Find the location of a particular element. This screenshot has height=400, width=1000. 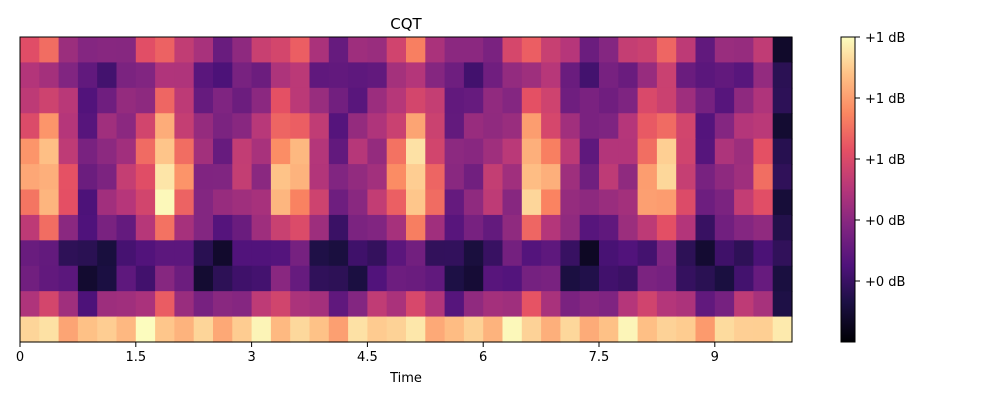

colorbar-tick-label: +1 dB is located at coordinates (885, 160).